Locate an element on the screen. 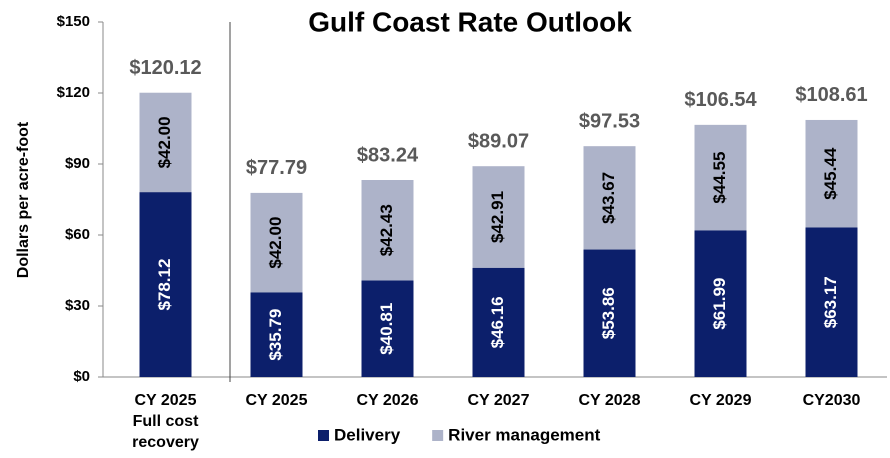 This screenshot has height=458, width=890. total-label: $89.07 is located at coordinates (498, 141).